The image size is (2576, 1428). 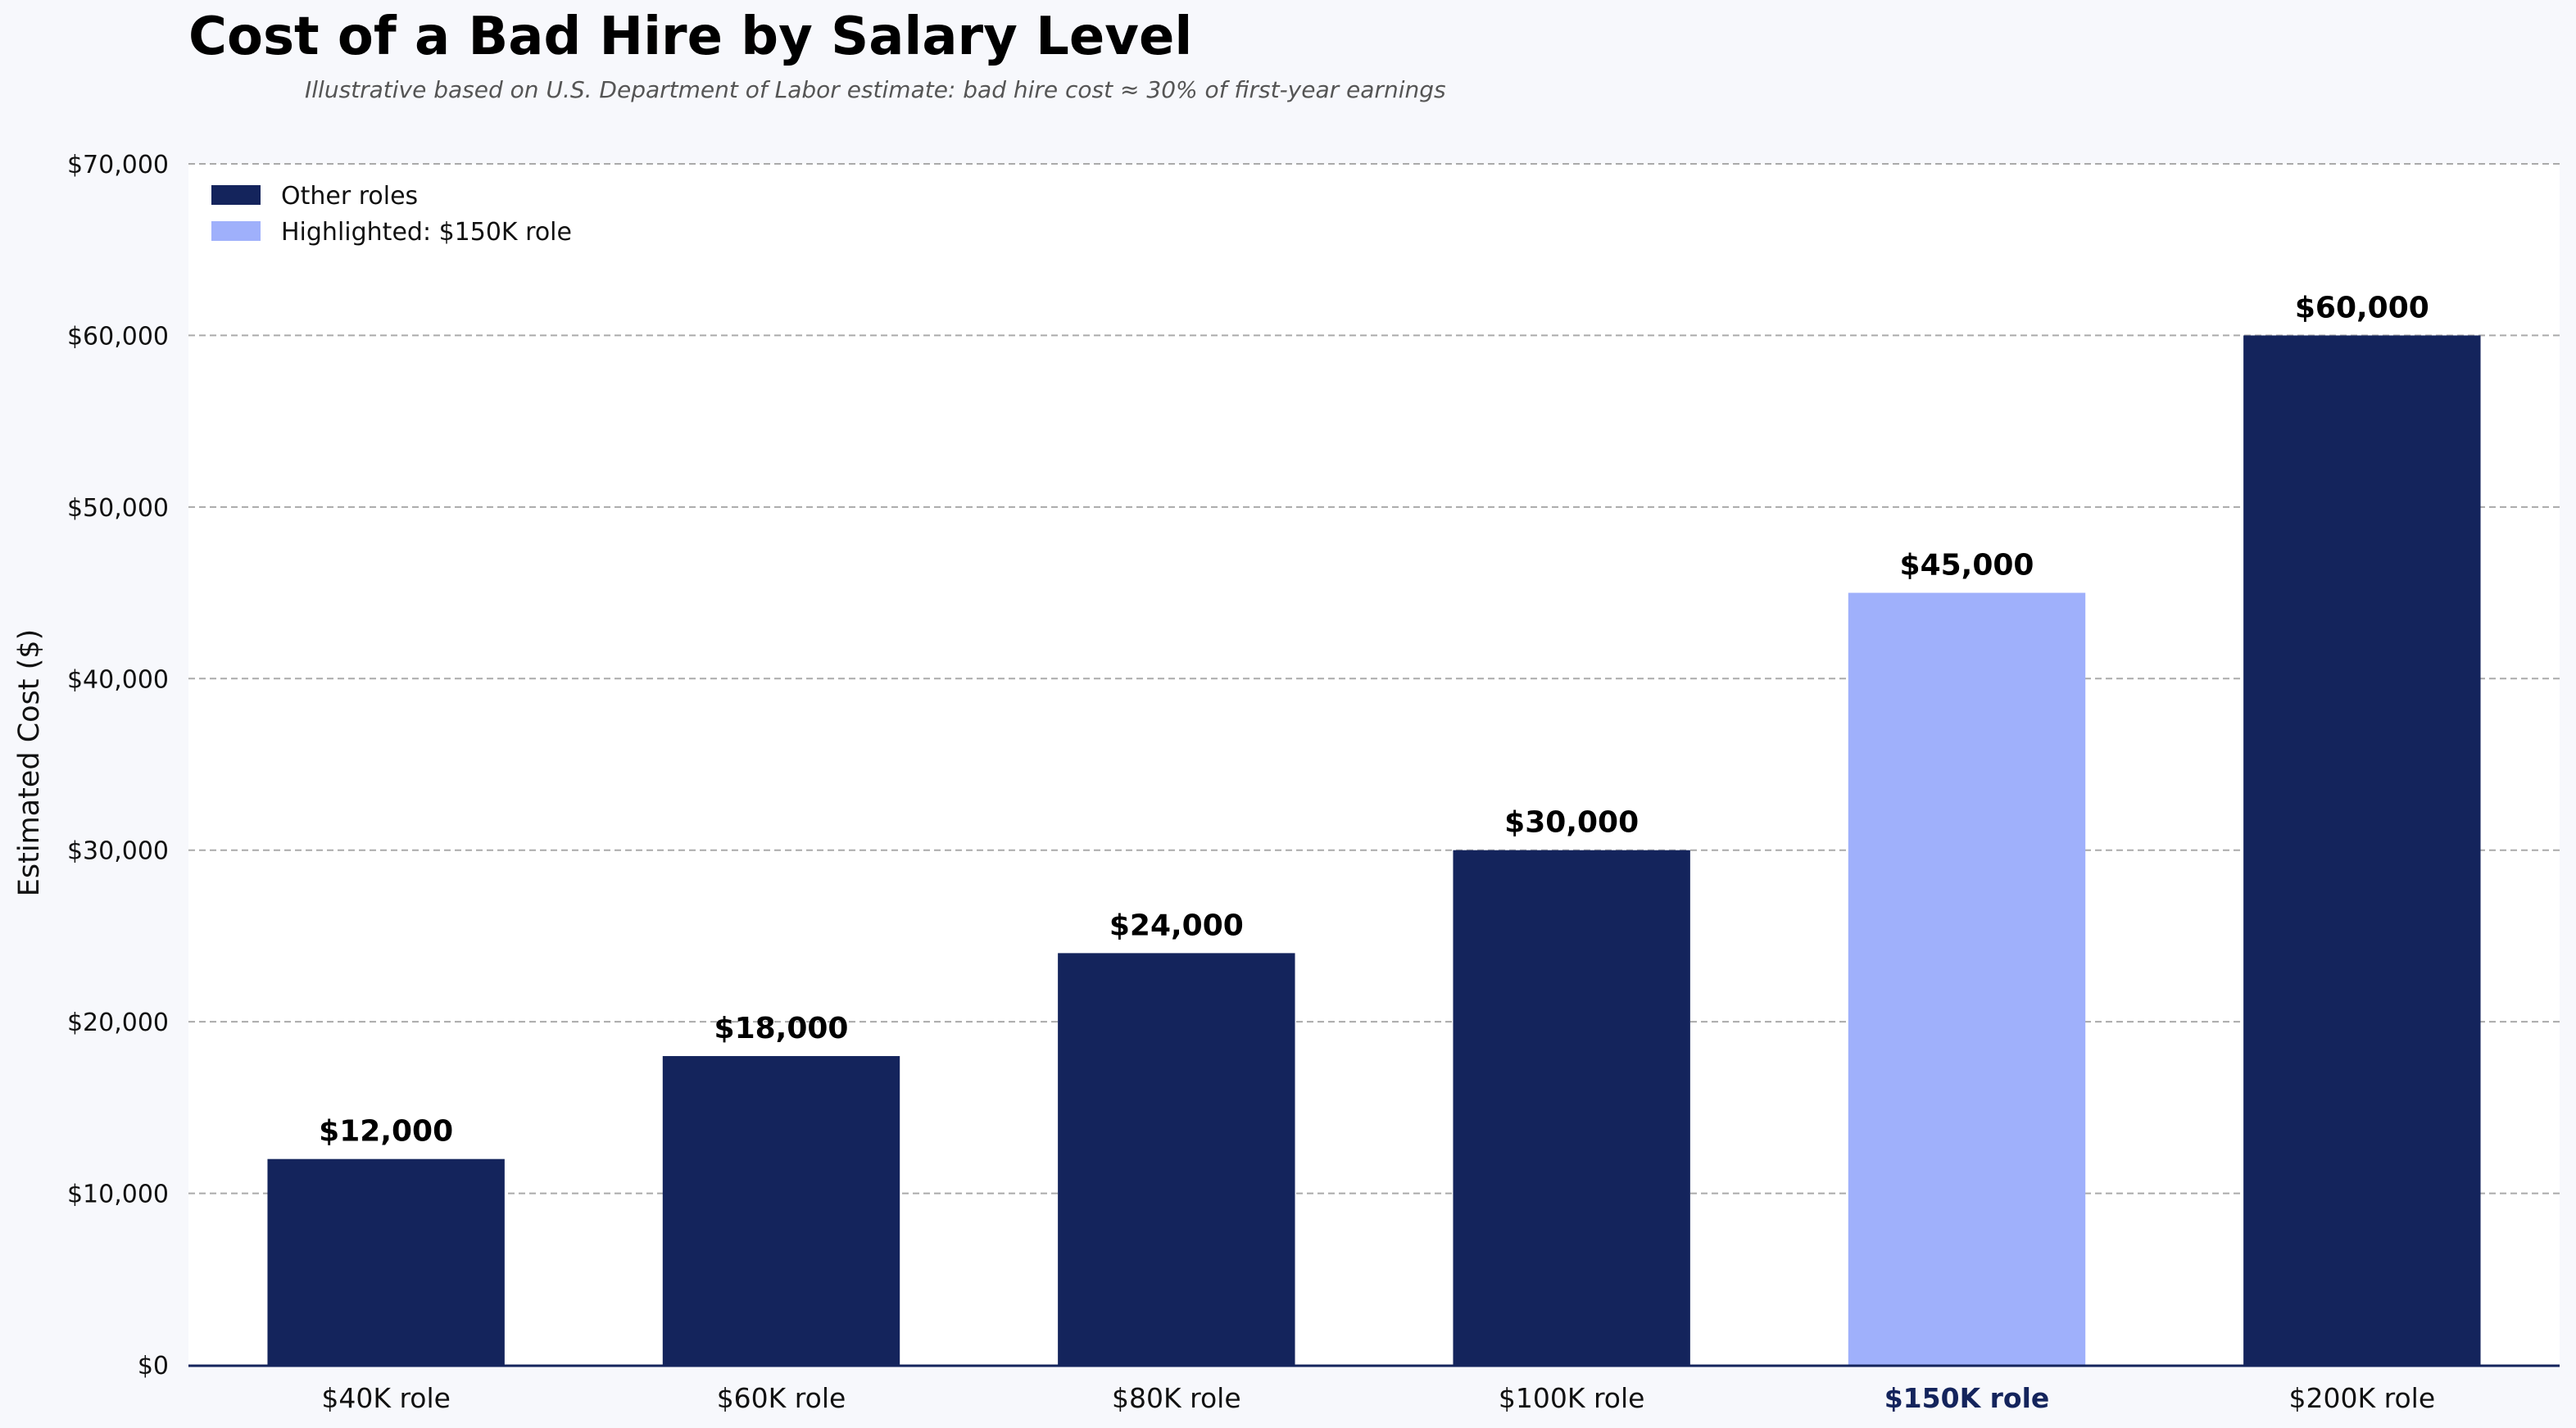 What do you see at coordinates (781, 1028) in the screenshot?
I see `bar-value-label: $18,000` at bounding box center [781, 1028].